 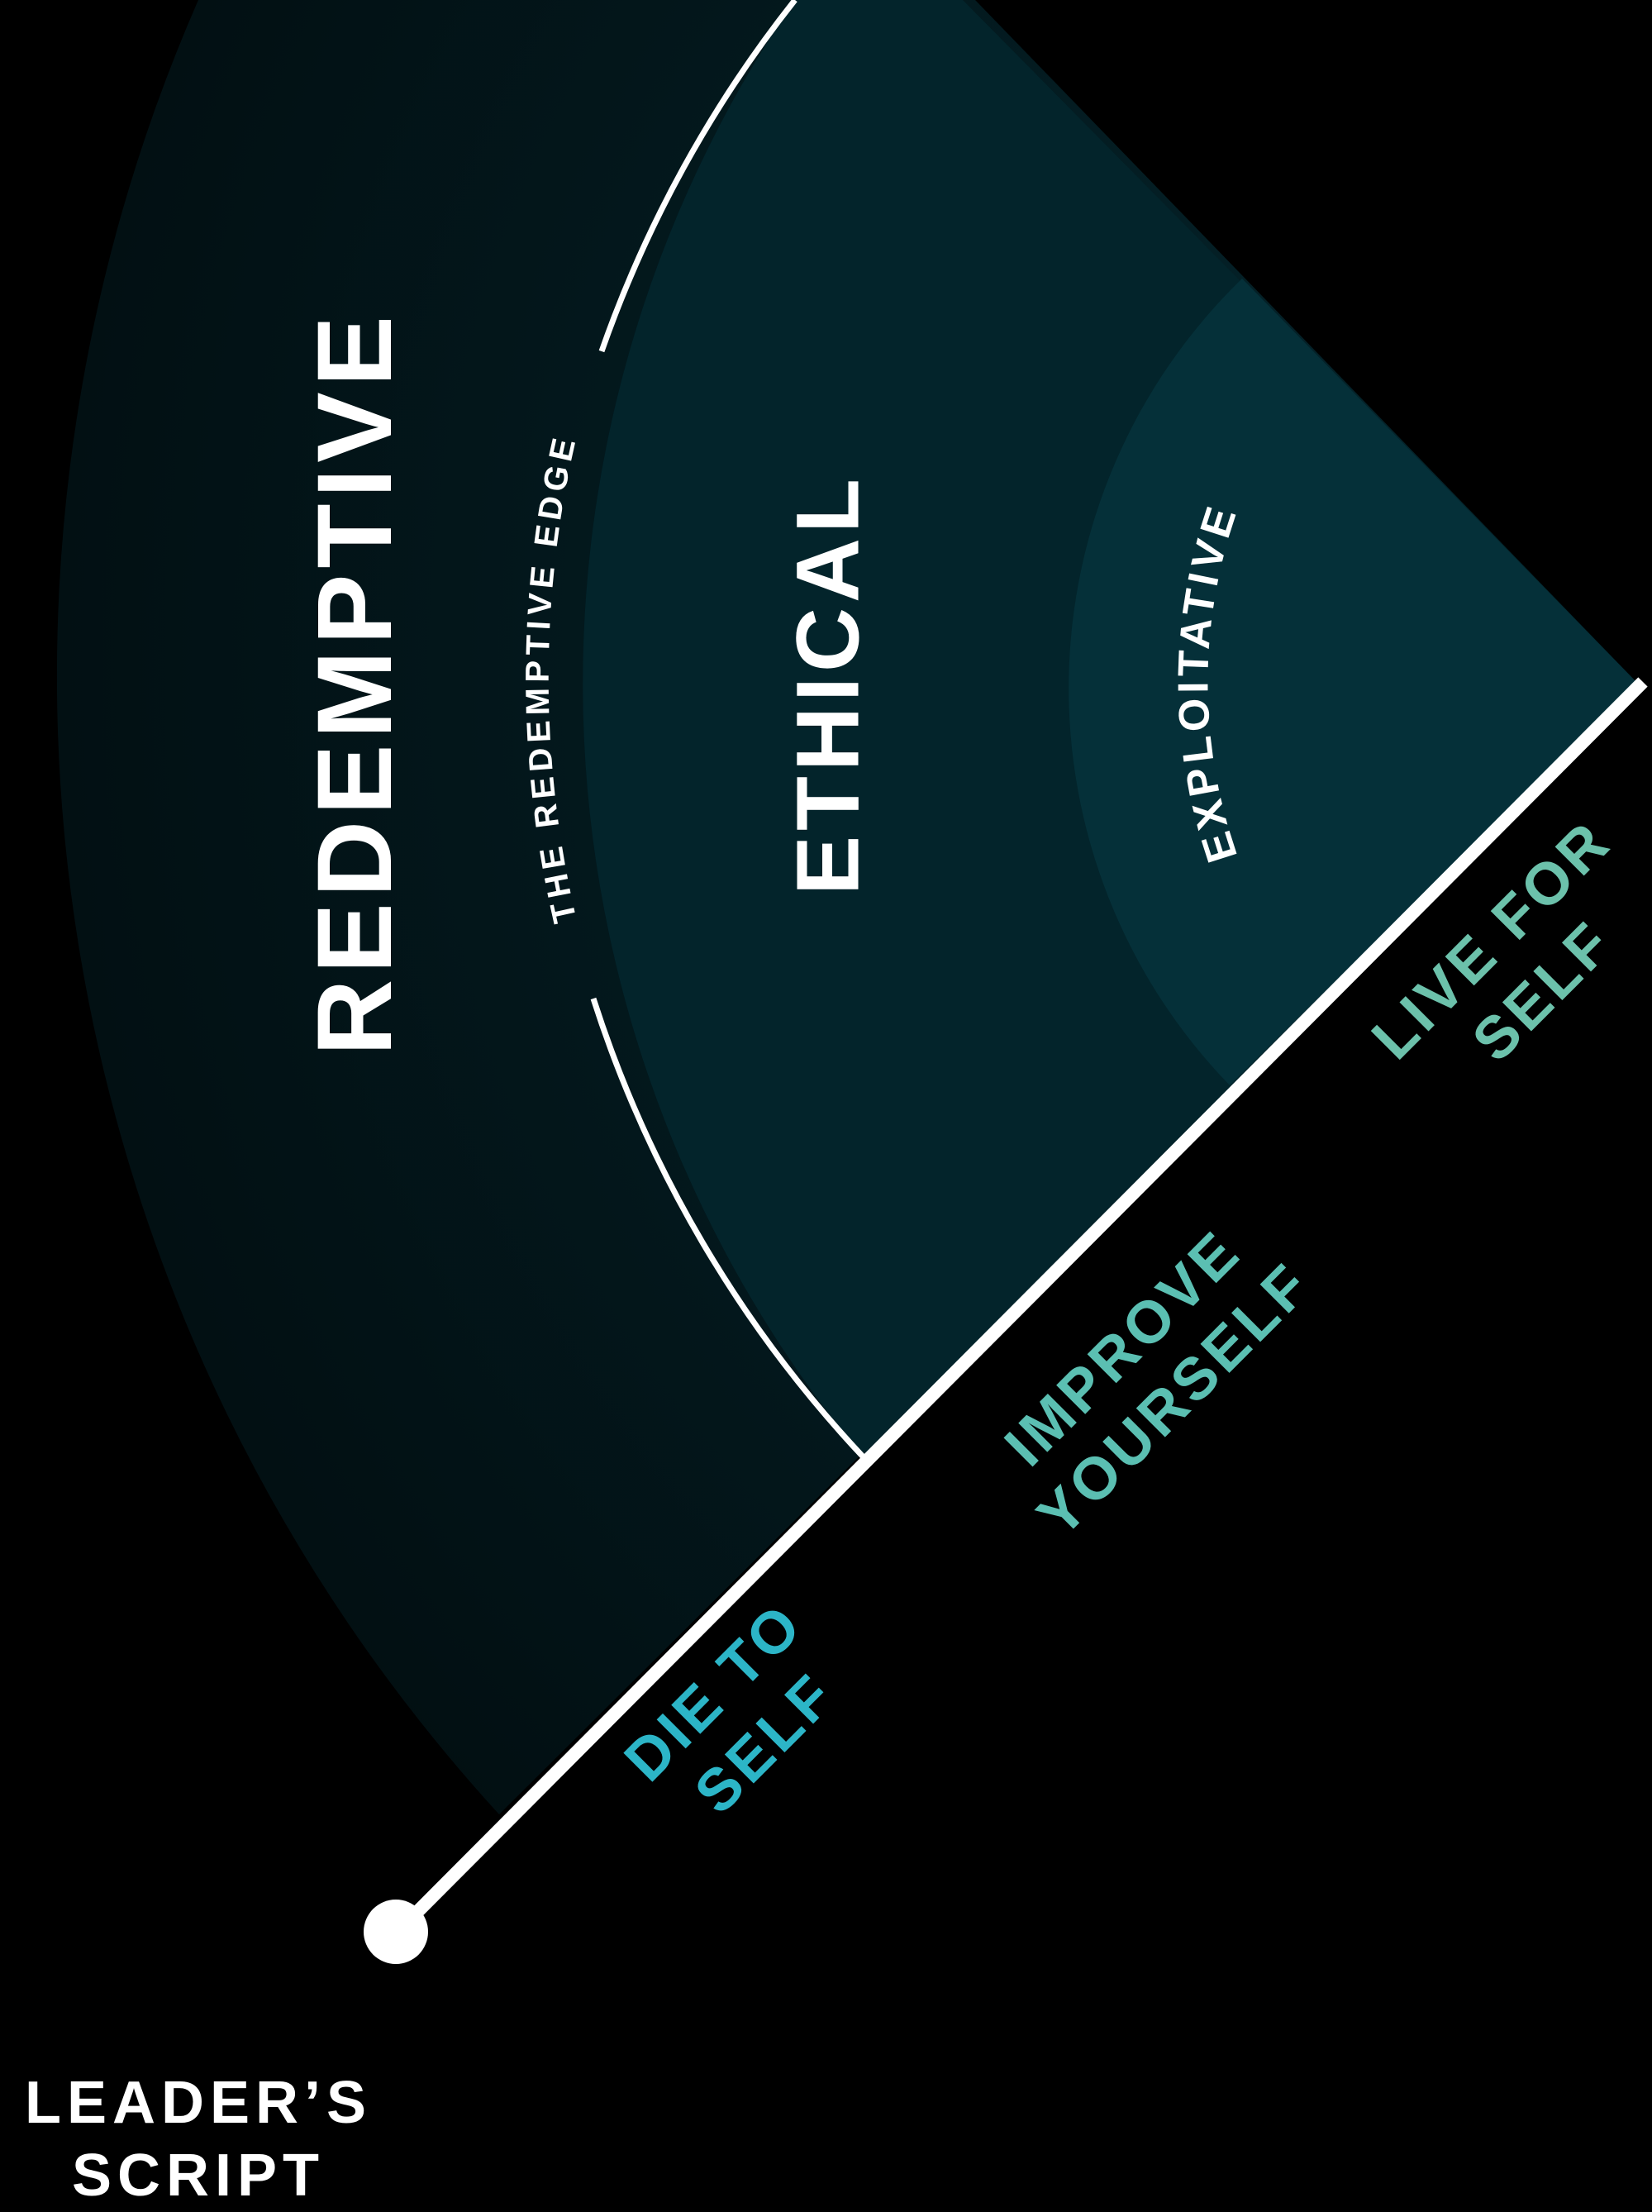 I want to click on ethical-label: ETHICAL, so click(x=828, y=684).